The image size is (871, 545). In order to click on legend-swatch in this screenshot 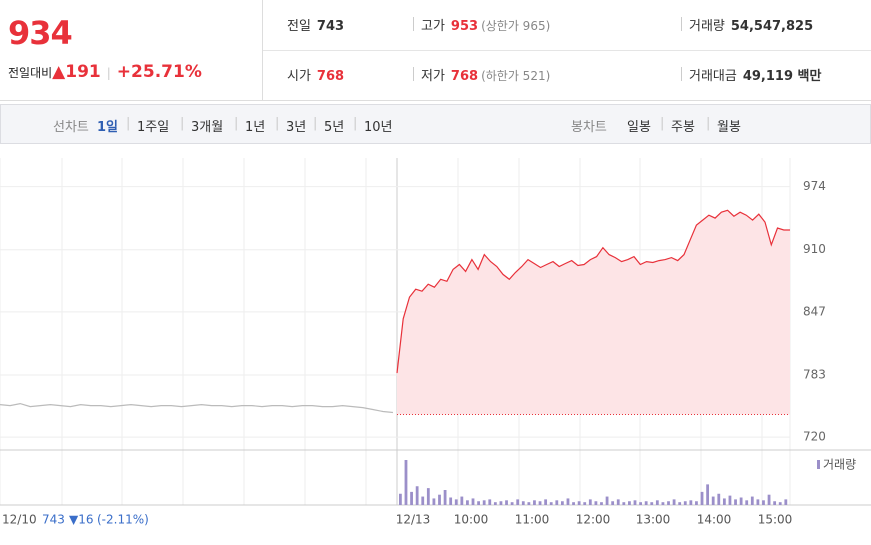, I will do `click(818, 464)`.